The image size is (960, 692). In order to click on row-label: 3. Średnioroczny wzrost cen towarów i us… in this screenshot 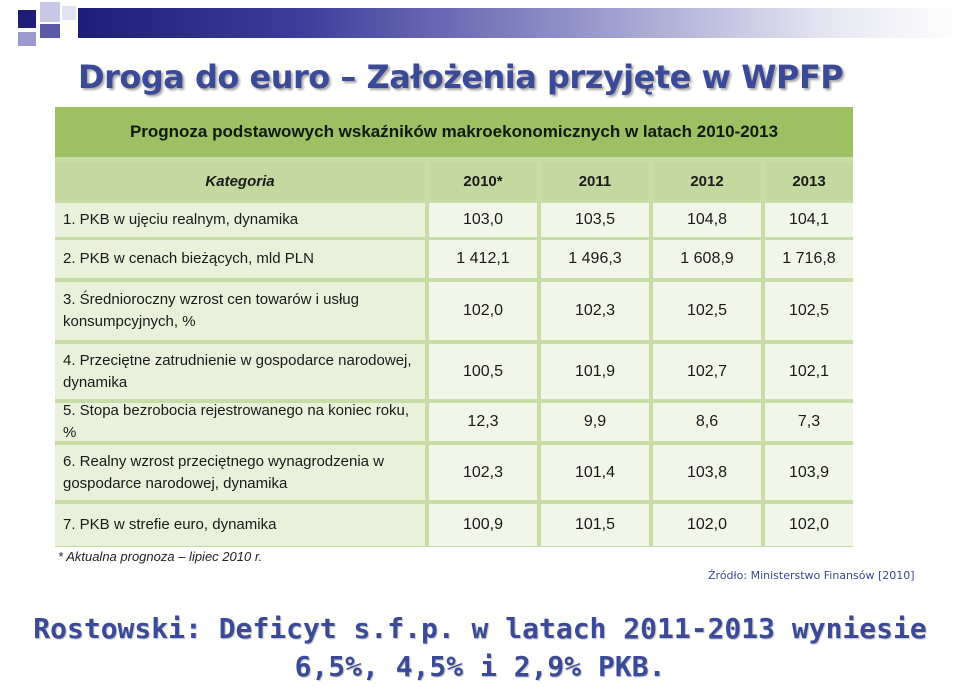, I will do `click(240, 311)`.